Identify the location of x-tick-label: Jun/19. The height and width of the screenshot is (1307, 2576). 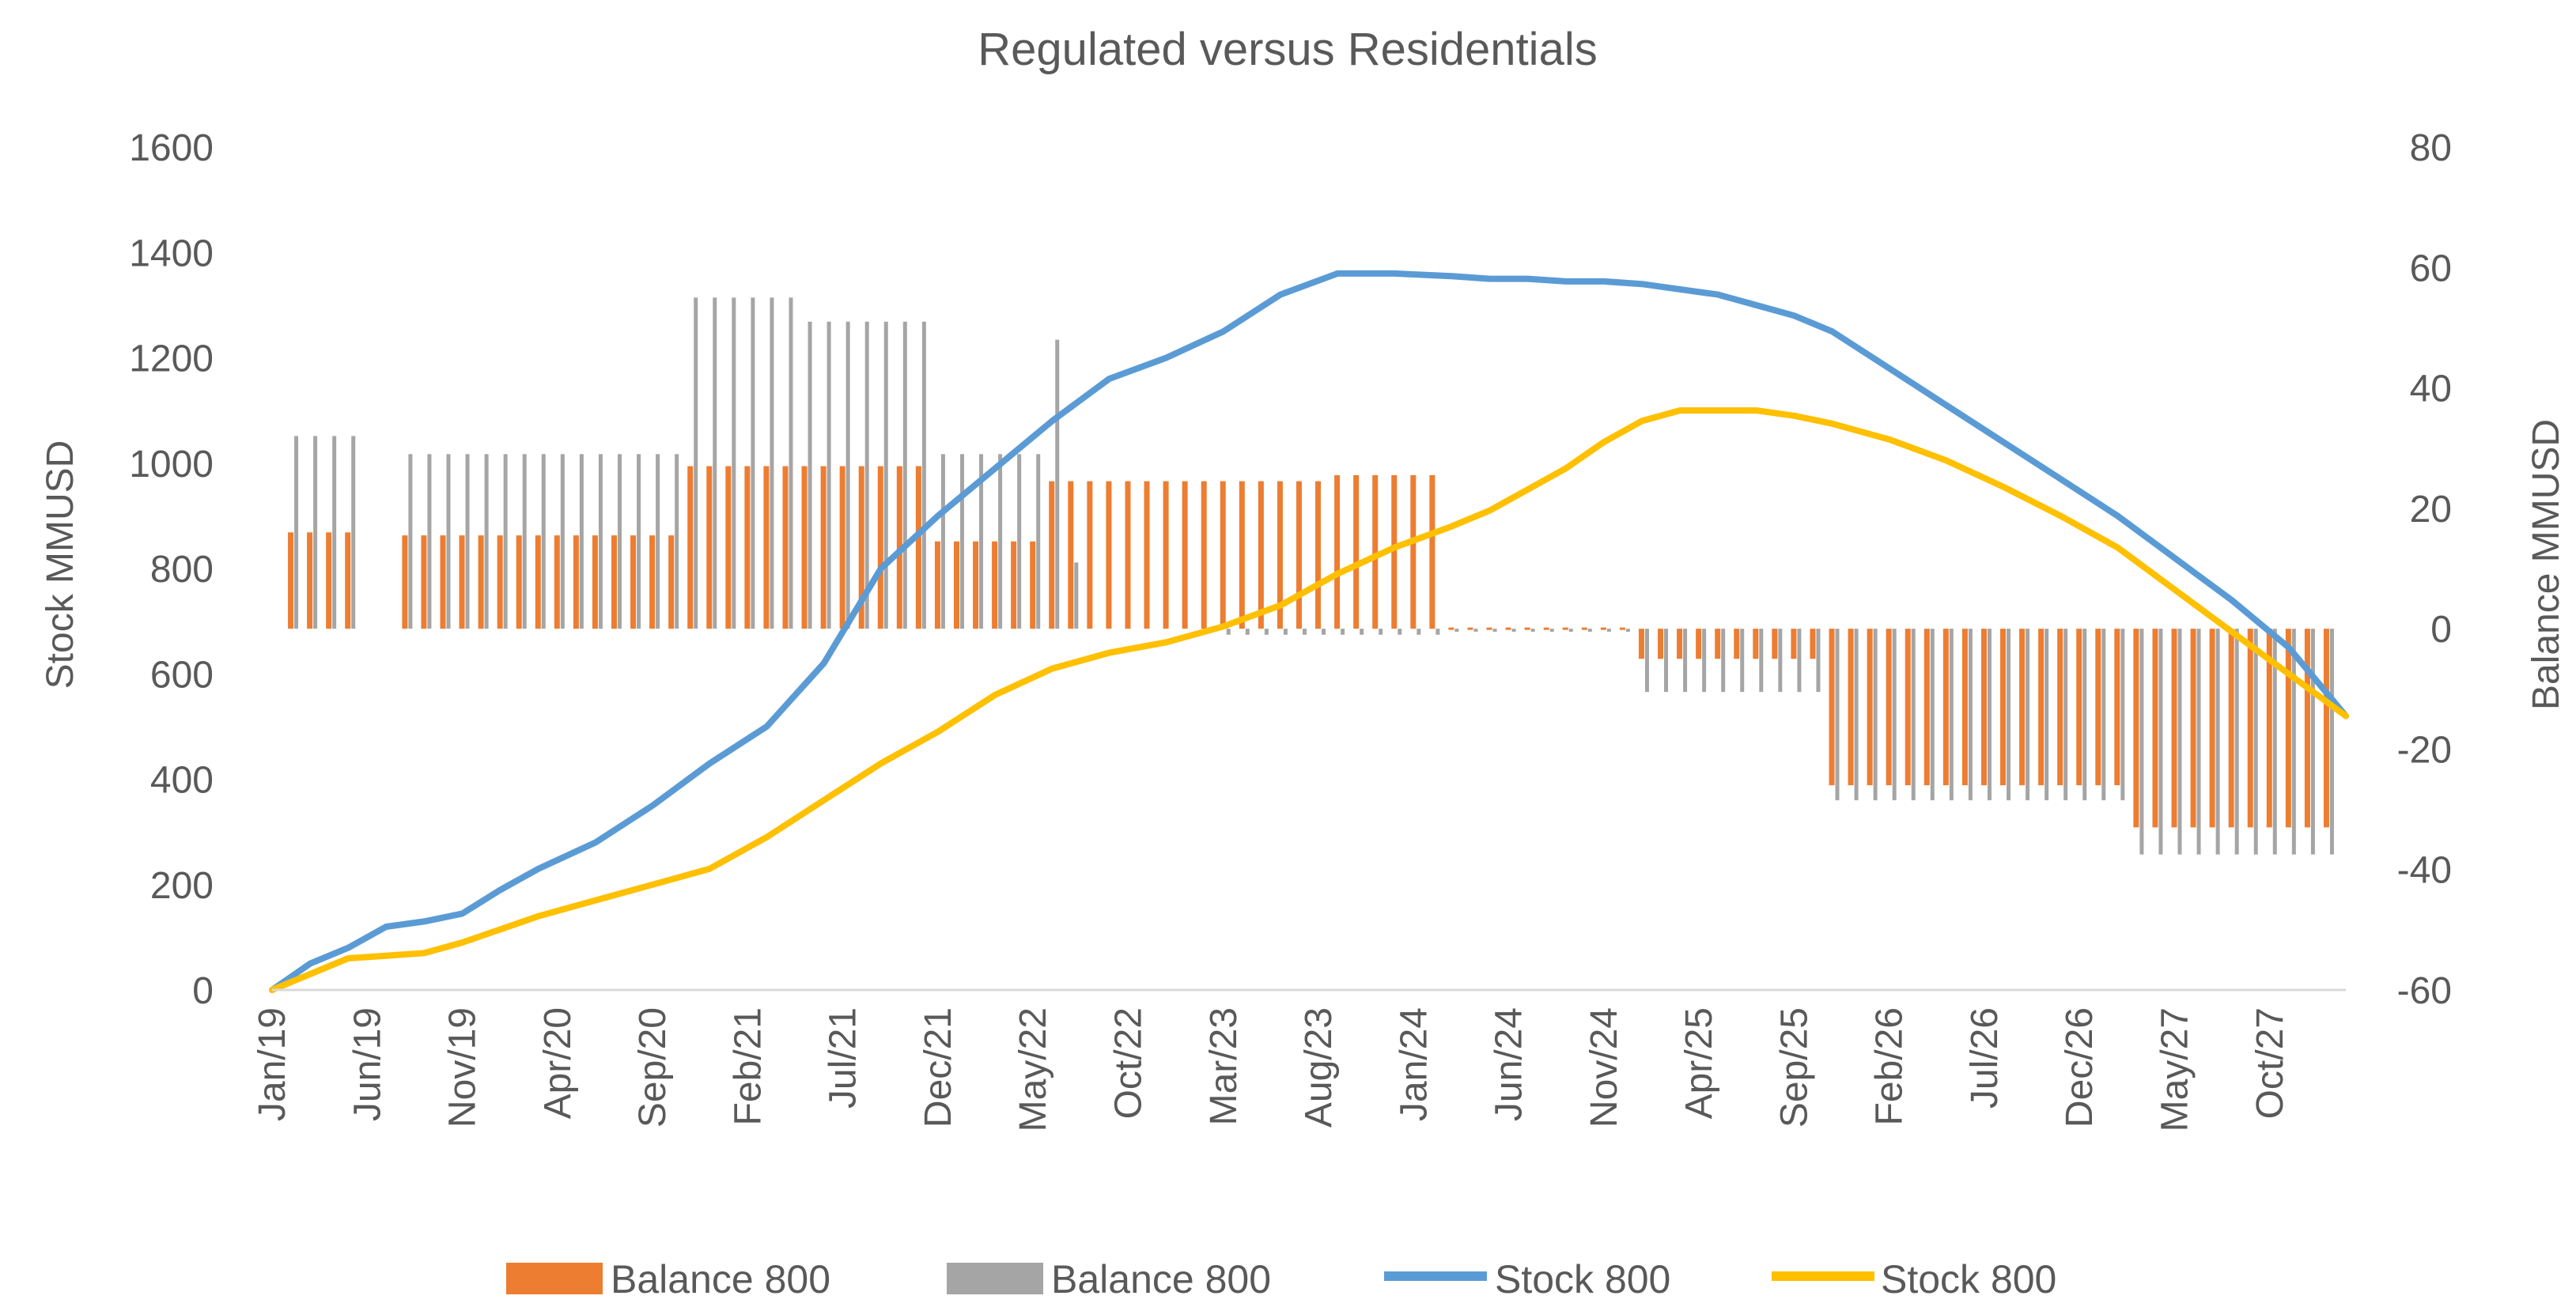
(367, 1064).